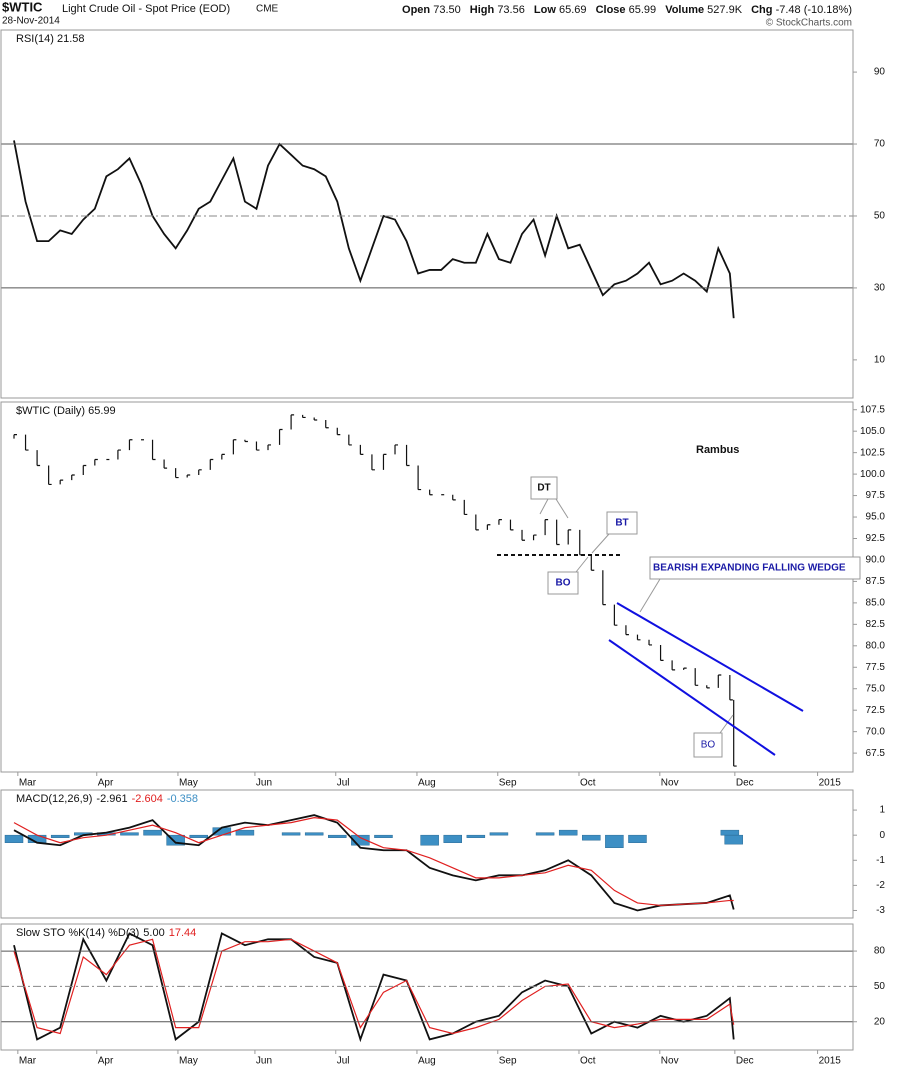 This screenshot has width=900, height=1069. I want to click on y-tick-label: 0, so click(882, 835).